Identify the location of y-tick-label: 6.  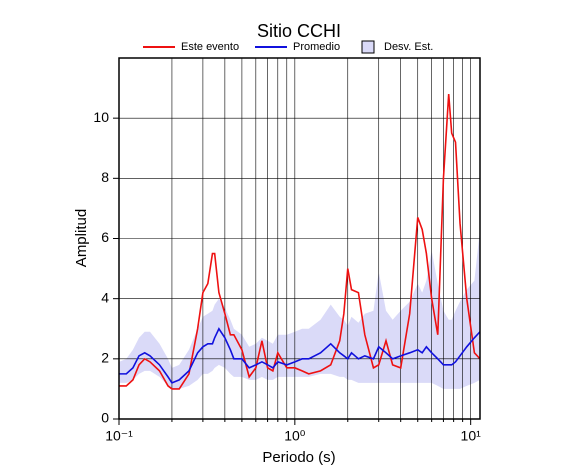
(105, 237).